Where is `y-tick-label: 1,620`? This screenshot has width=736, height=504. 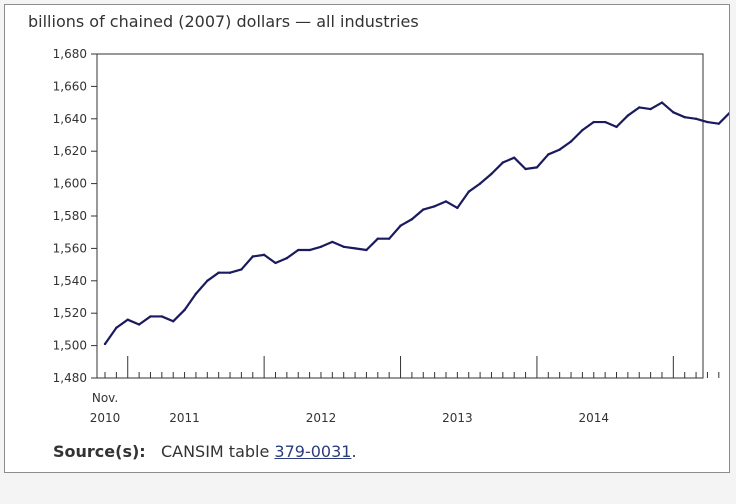 y-tick-label: 1,620 is located at coordinates (70, 151).